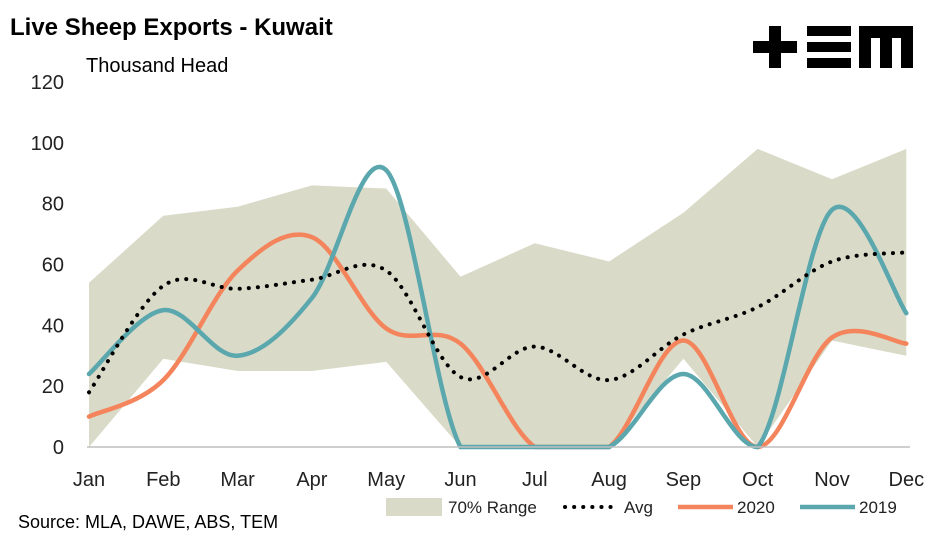 The height and width of the screenshot is (541, 945). Describe the element at coordinates (237, 480) in the screenshot. I see `x-tick-label: Mar` at that location.